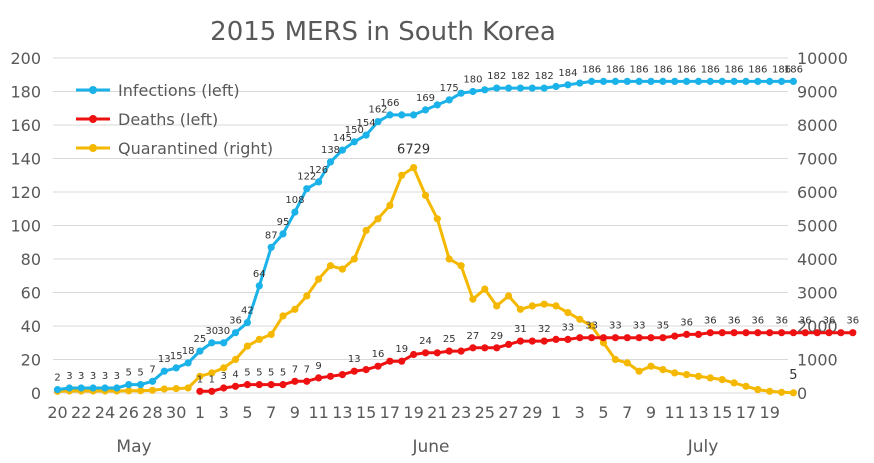 This screenshot has width=874, height=463. I want to click on death-data-label: 7, so click(307, 369).